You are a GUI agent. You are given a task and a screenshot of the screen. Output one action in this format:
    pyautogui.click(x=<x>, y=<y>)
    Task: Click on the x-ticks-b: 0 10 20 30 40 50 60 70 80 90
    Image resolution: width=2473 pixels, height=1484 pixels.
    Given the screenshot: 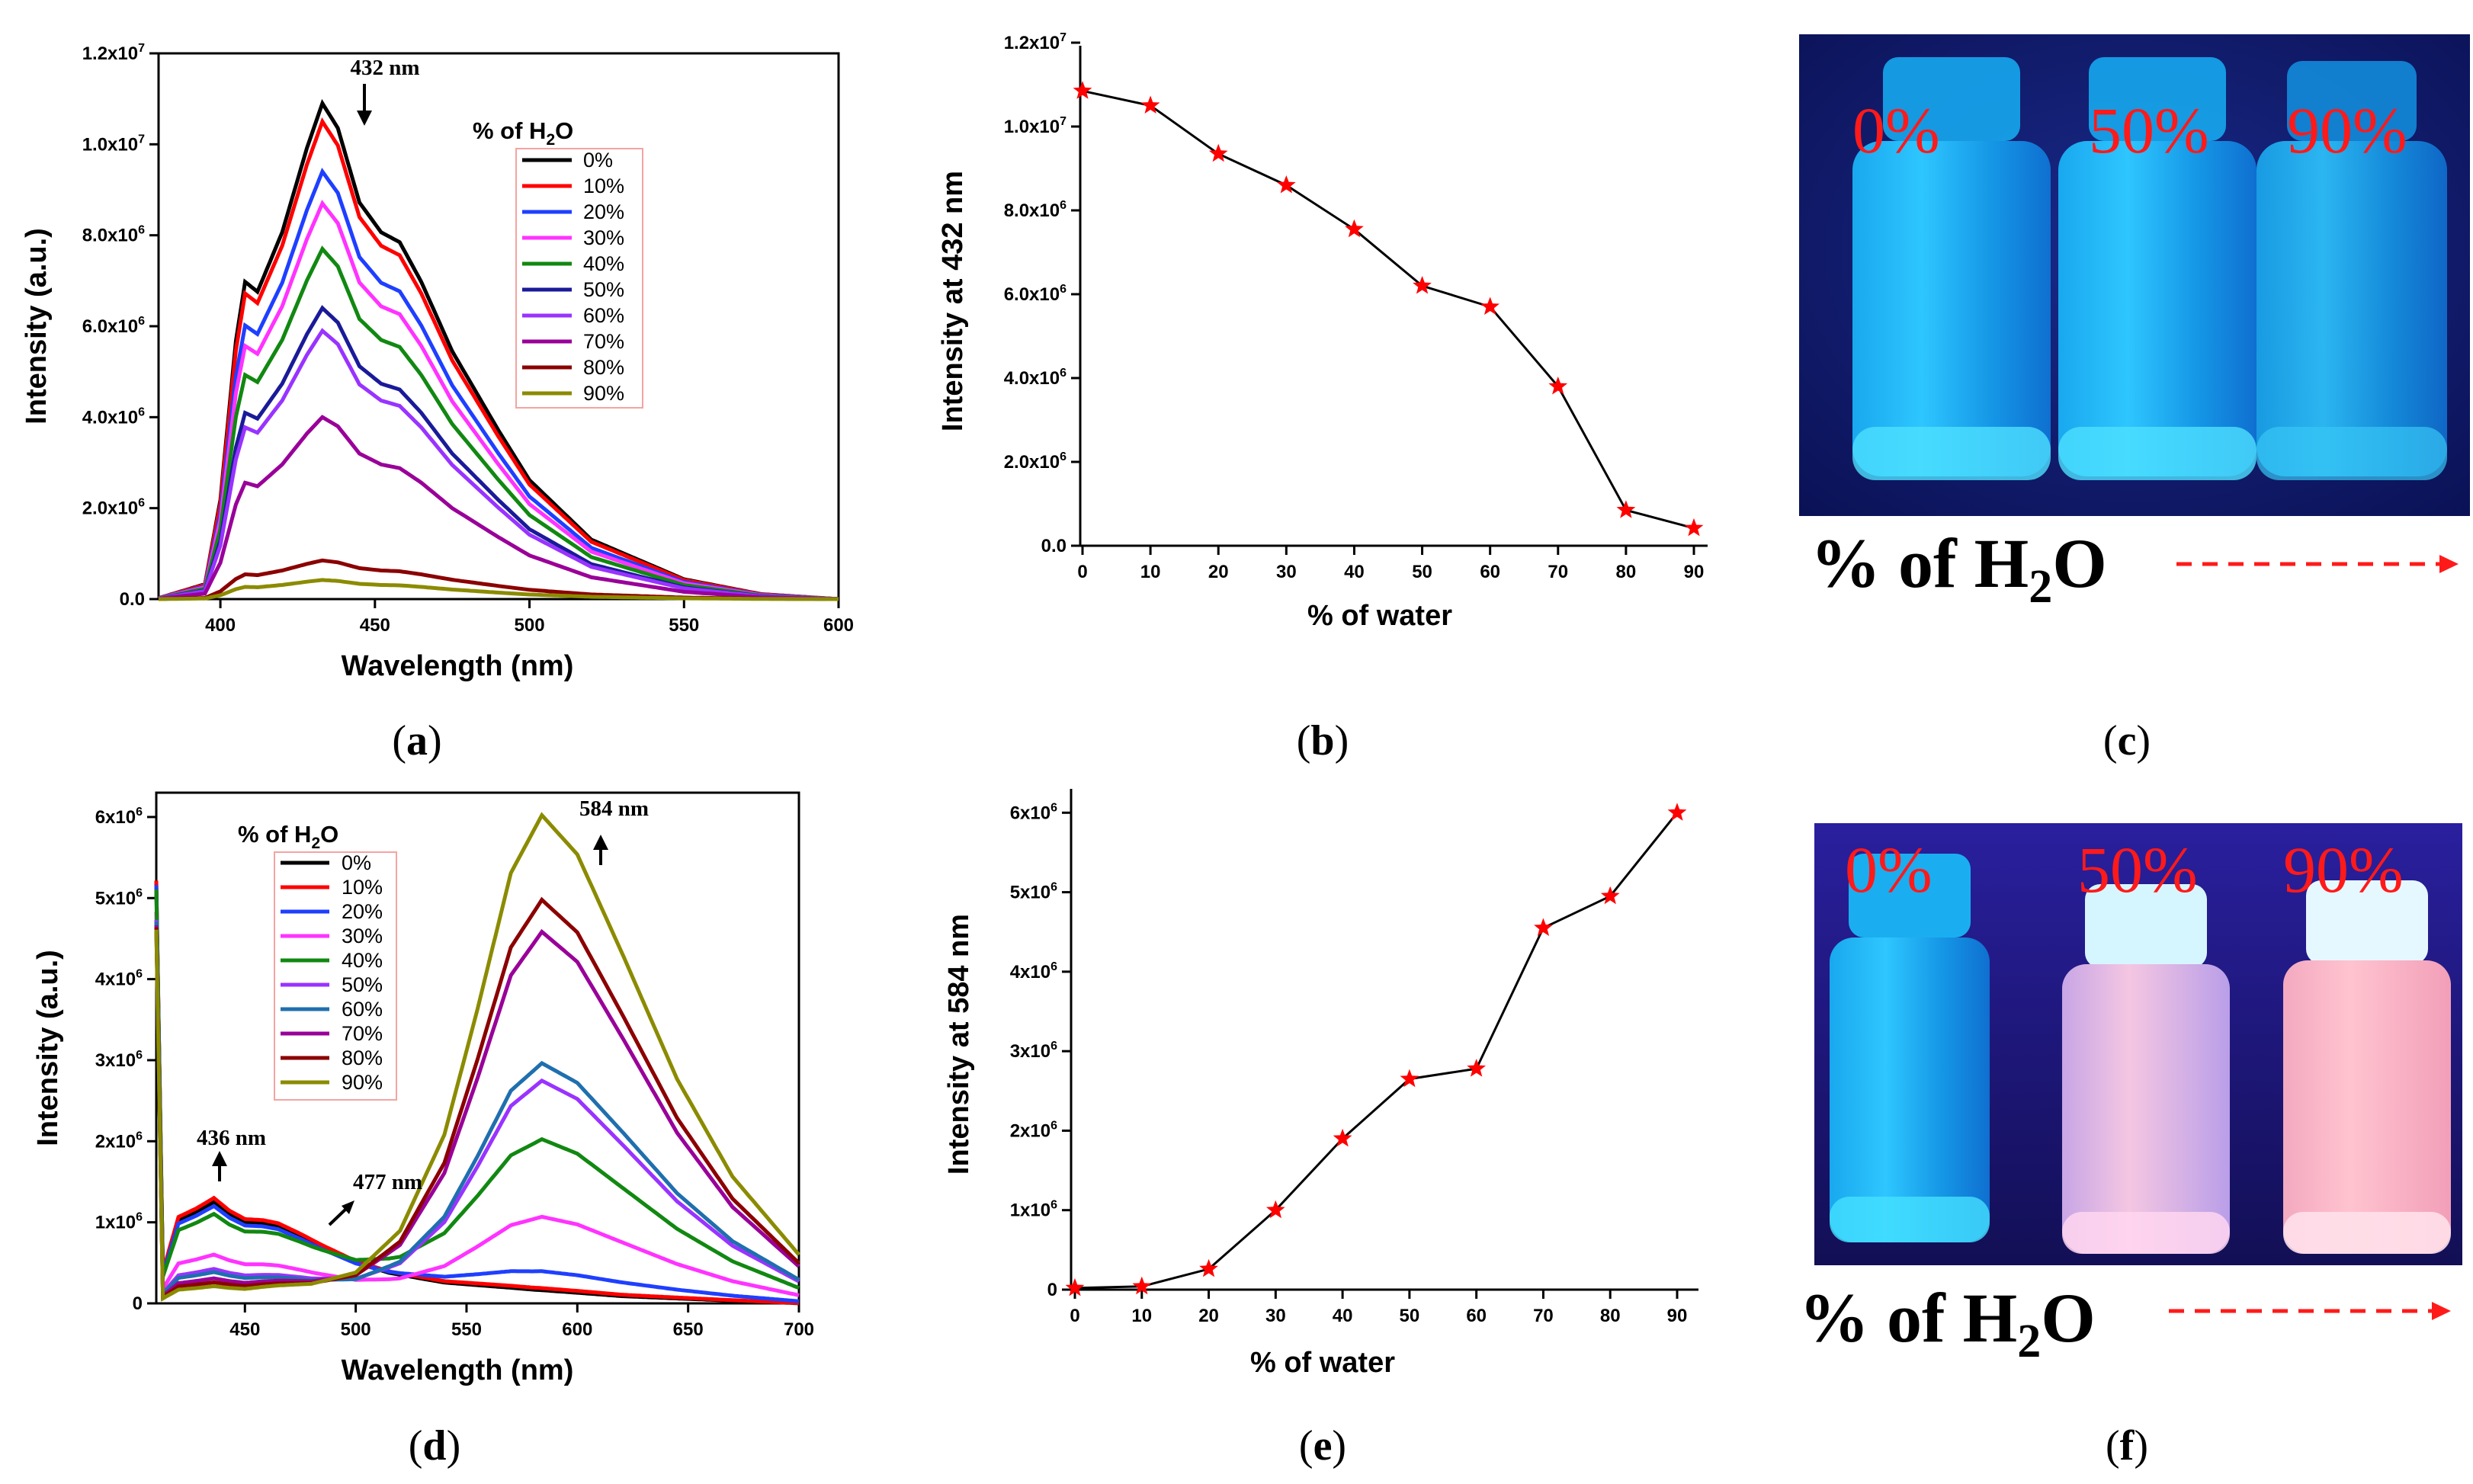 What is the action you would take?
    pyautogui.click(x=1390, y=564)
    